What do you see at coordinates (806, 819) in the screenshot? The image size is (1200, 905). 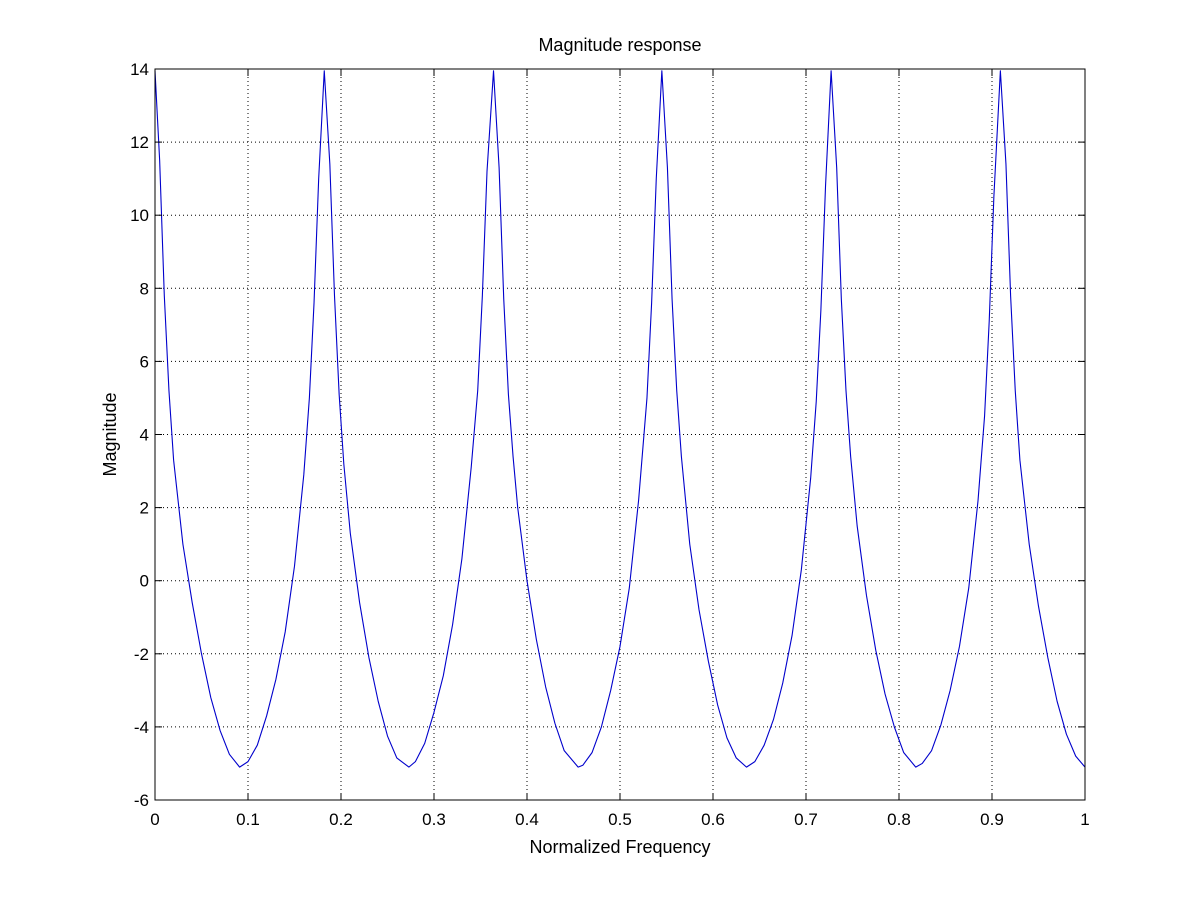 I see `x-tick-label: 0.7` at bounding box center [806, 819].